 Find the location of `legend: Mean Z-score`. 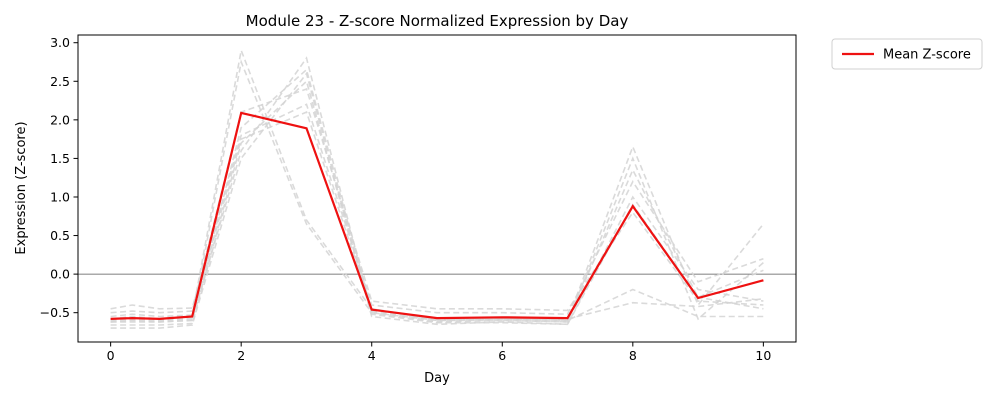

legend: Mean Z-score is located at coordinates (907, 54).